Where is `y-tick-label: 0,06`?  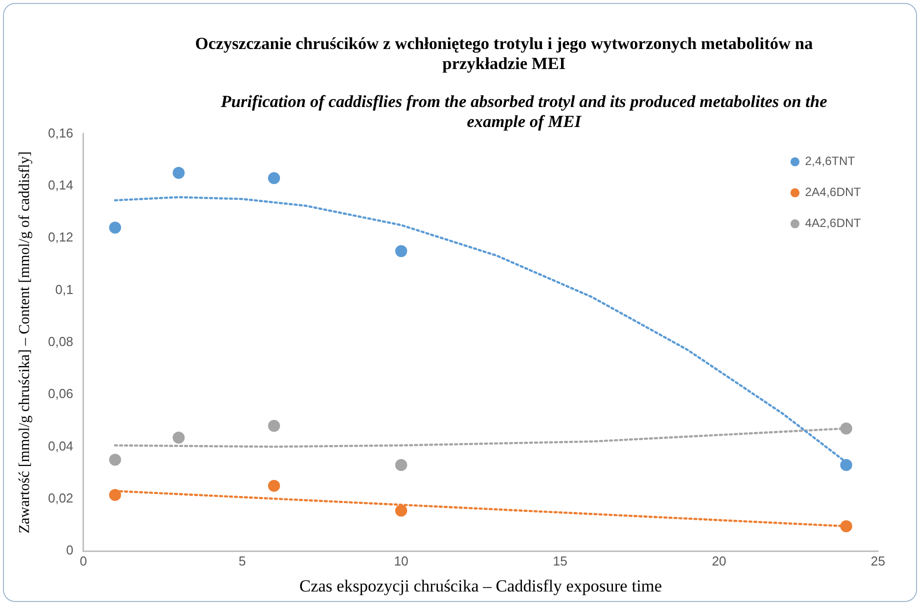
y-tick-label: 0,06 is located at coordinates (61, 394).